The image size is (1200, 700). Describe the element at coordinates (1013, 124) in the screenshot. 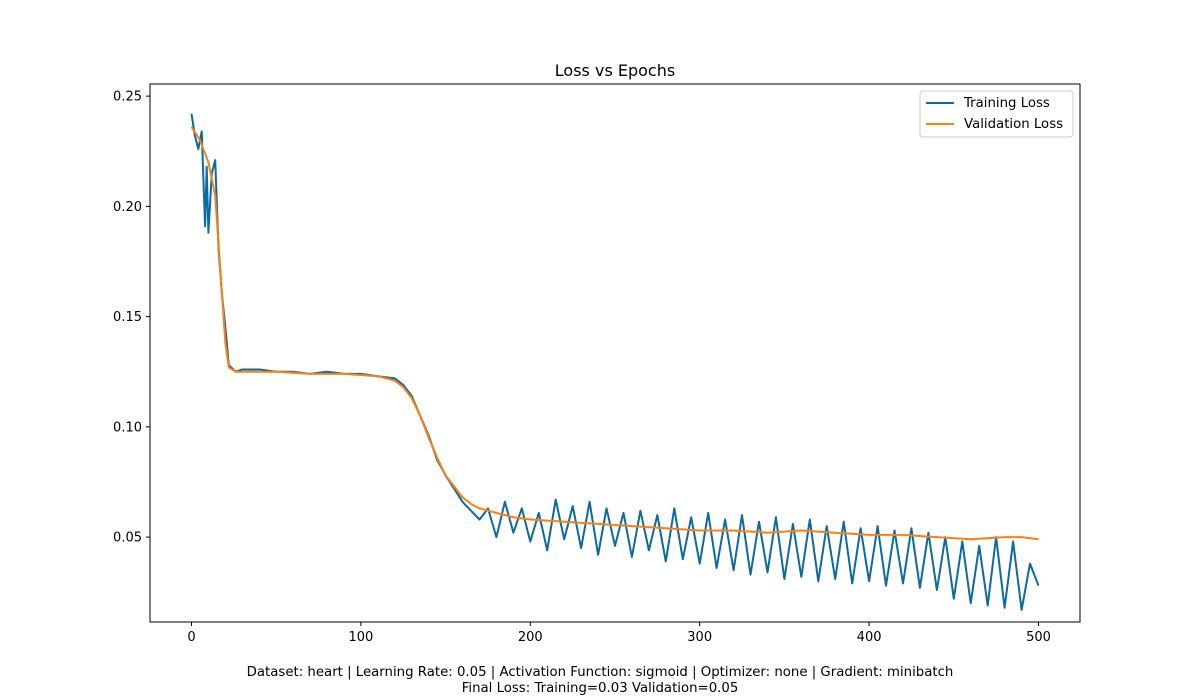

I see `legend-label-validation: Validation Loss` at that location.